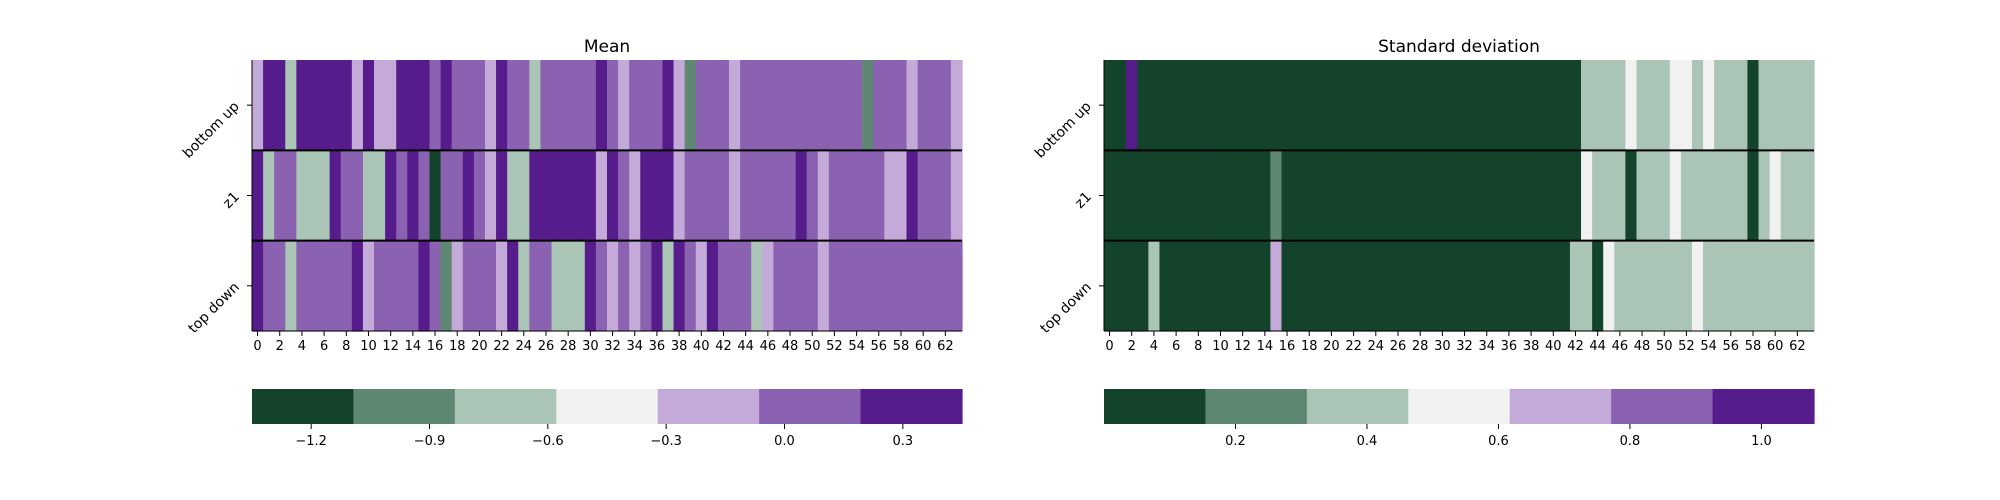 The width and height of the screenshot is (2000, 500). I want to click on row-label: top down, so click(213, 307).